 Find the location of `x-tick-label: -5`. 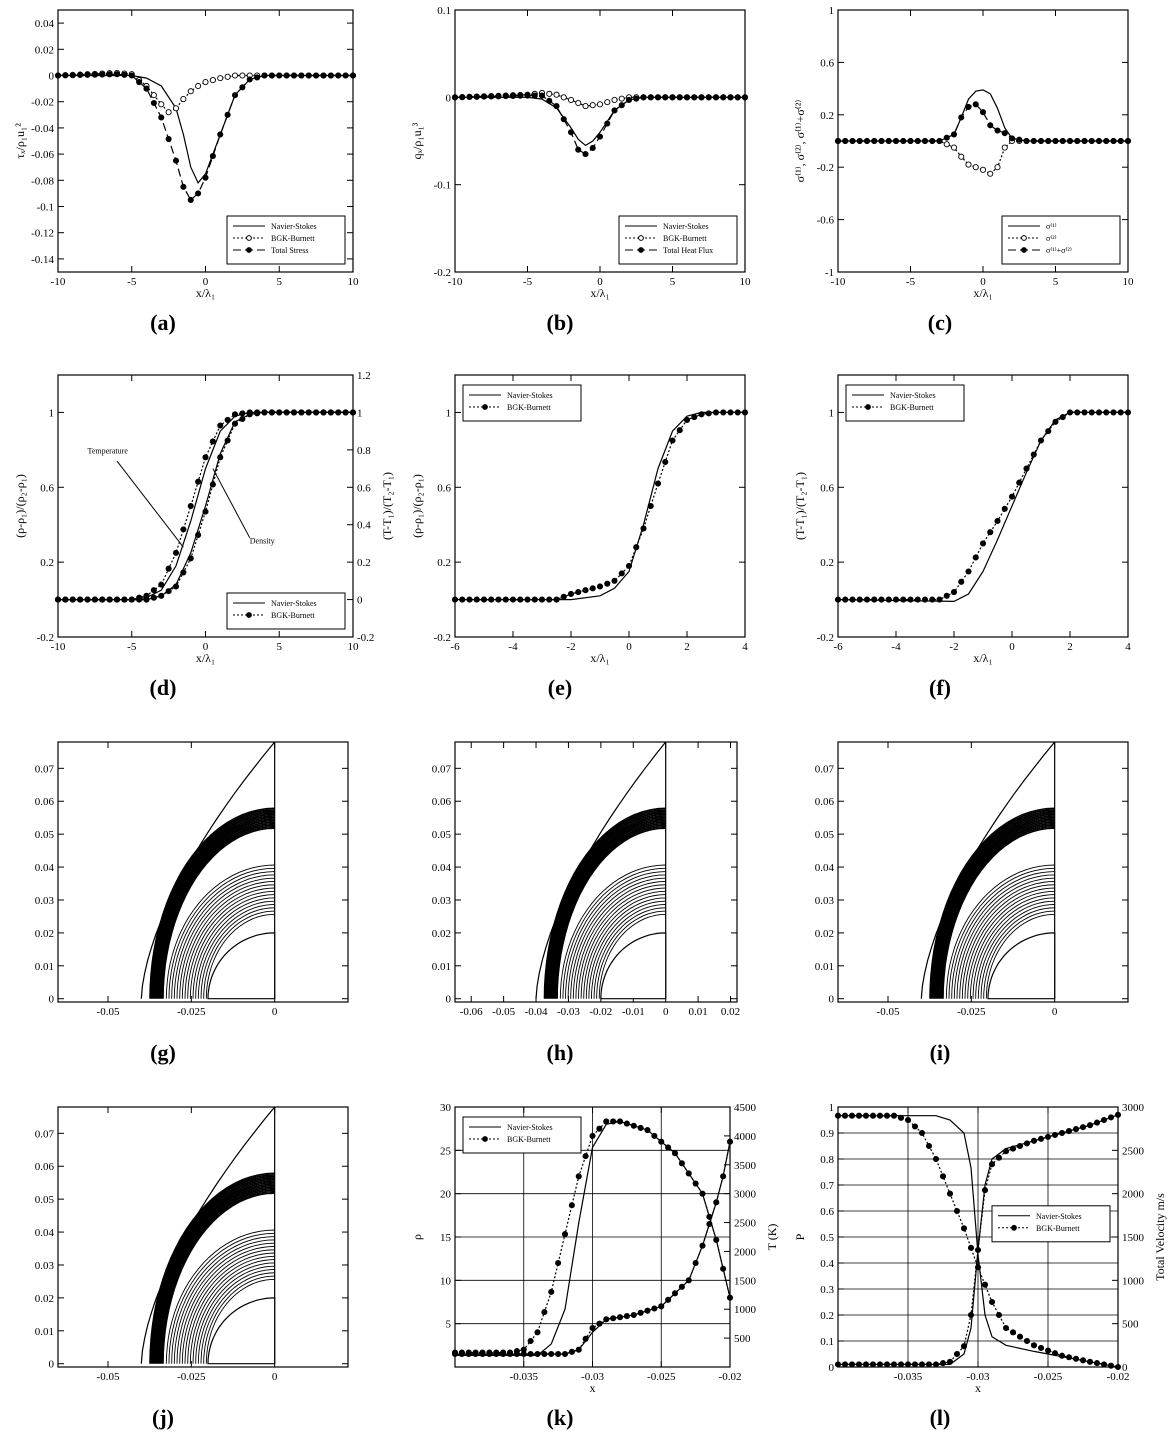

x-tick-label: -5 is located at coordinates (132, 282).